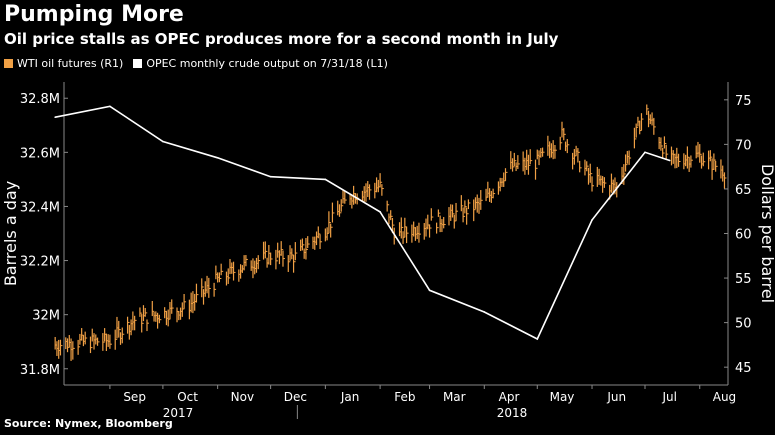  What do you see at coordinates (454, 397) in the screenshot?
I see `x-tick-label: Mar` at bounding box center [454, 397].